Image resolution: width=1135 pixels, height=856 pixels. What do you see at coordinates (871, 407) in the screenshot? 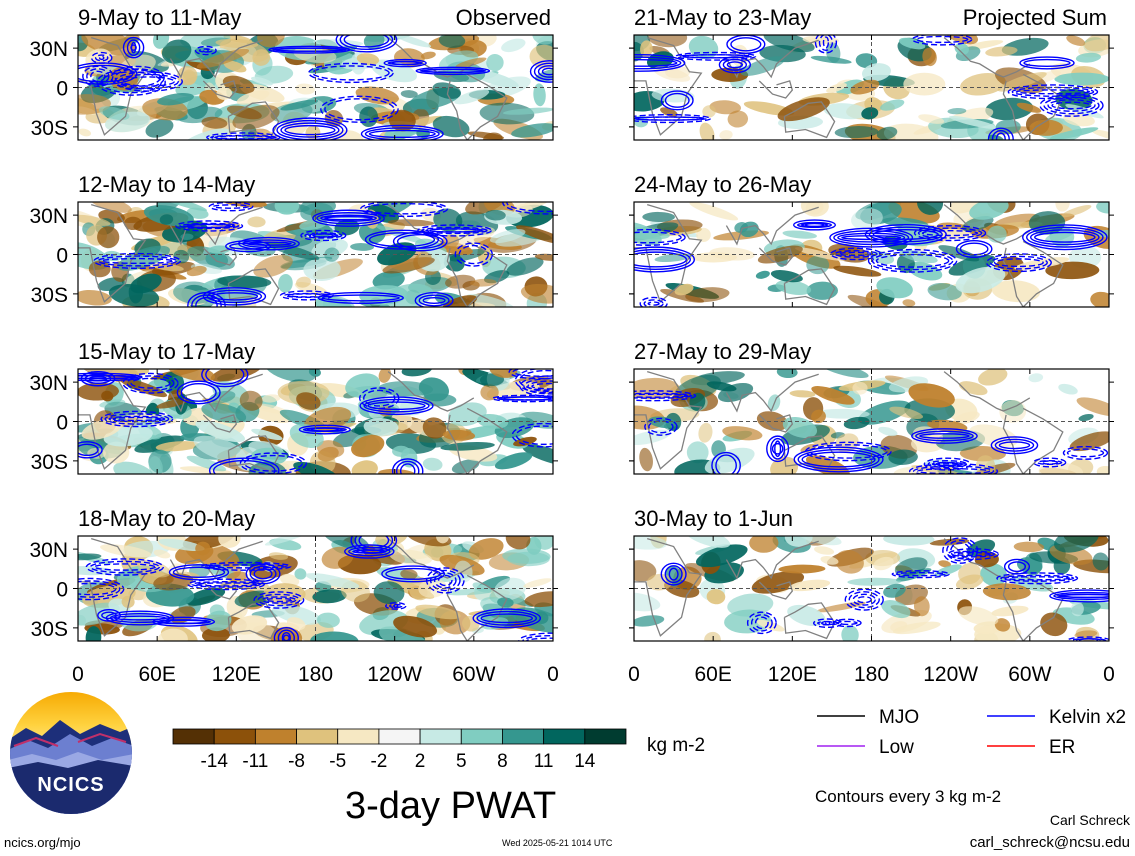
I see `map-panel: 27-May to 29-May` at bounding box center [871, 407].